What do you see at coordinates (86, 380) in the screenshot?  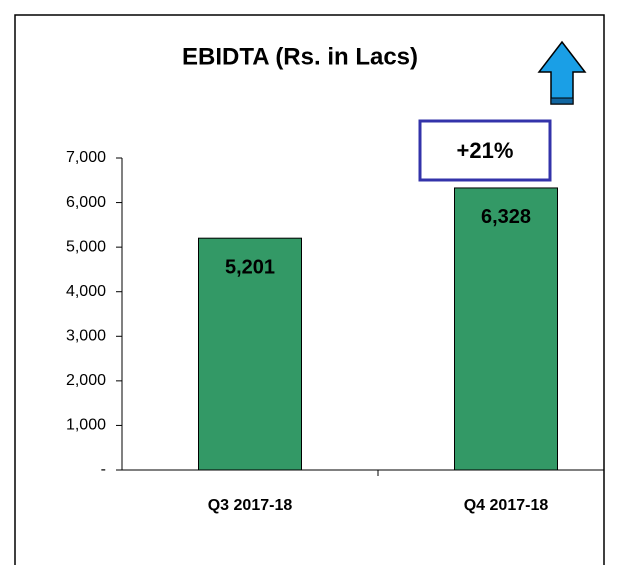 I see `y-tick-label: 2,000` at bounding box center [86, 380].